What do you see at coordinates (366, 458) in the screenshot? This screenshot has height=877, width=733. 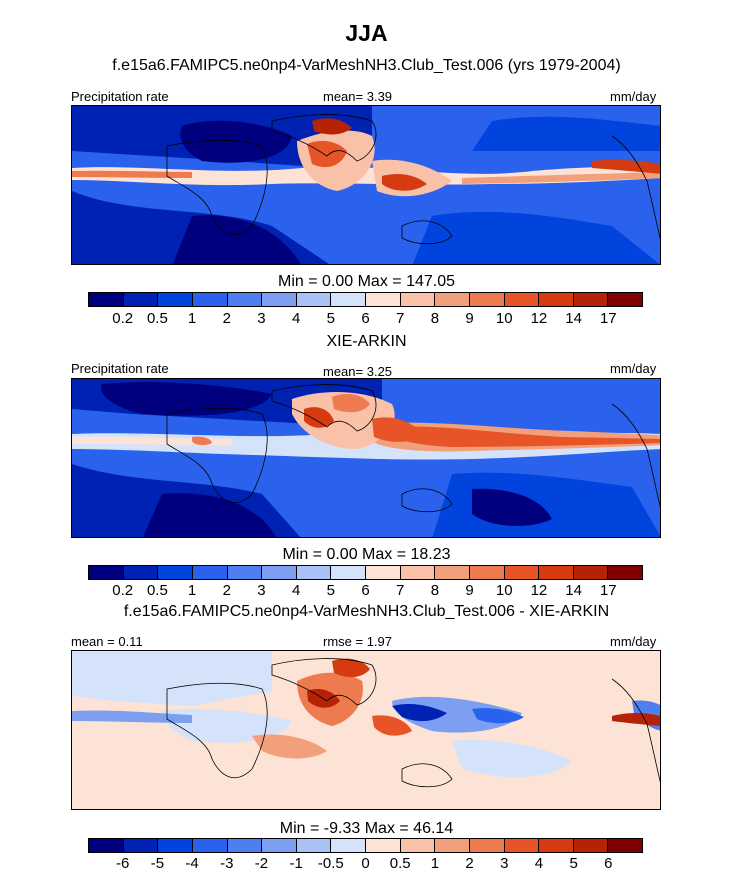 I see `panel2-map` at bounding box center [366, 458].